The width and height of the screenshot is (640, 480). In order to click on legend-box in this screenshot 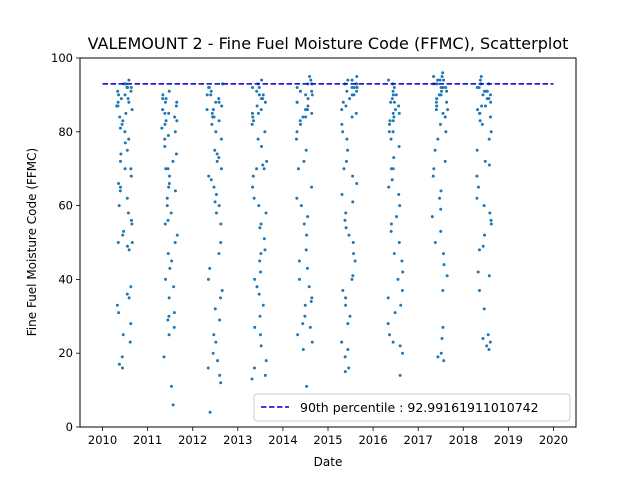, I will do `click(412, 407)`.